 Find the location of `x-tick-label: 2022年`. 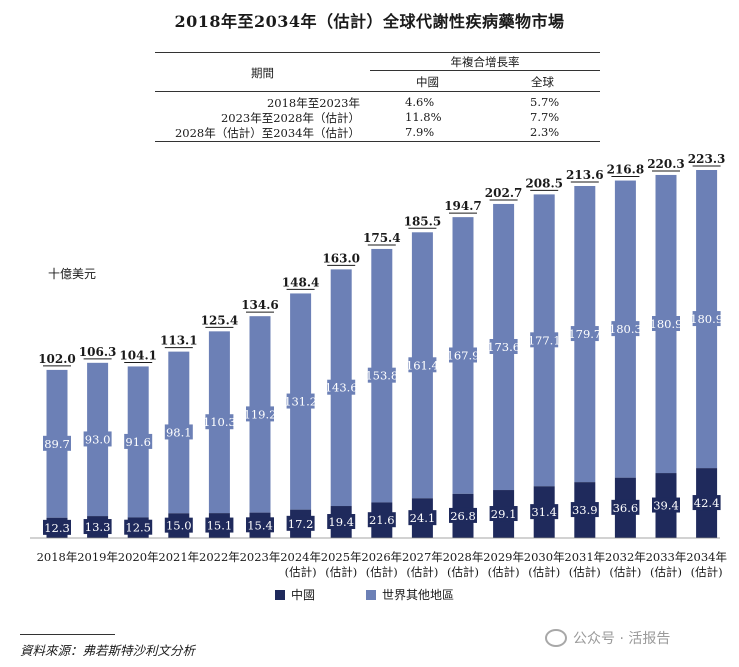

x-tick-label: 2022年 is located at coordinates (219, 557).